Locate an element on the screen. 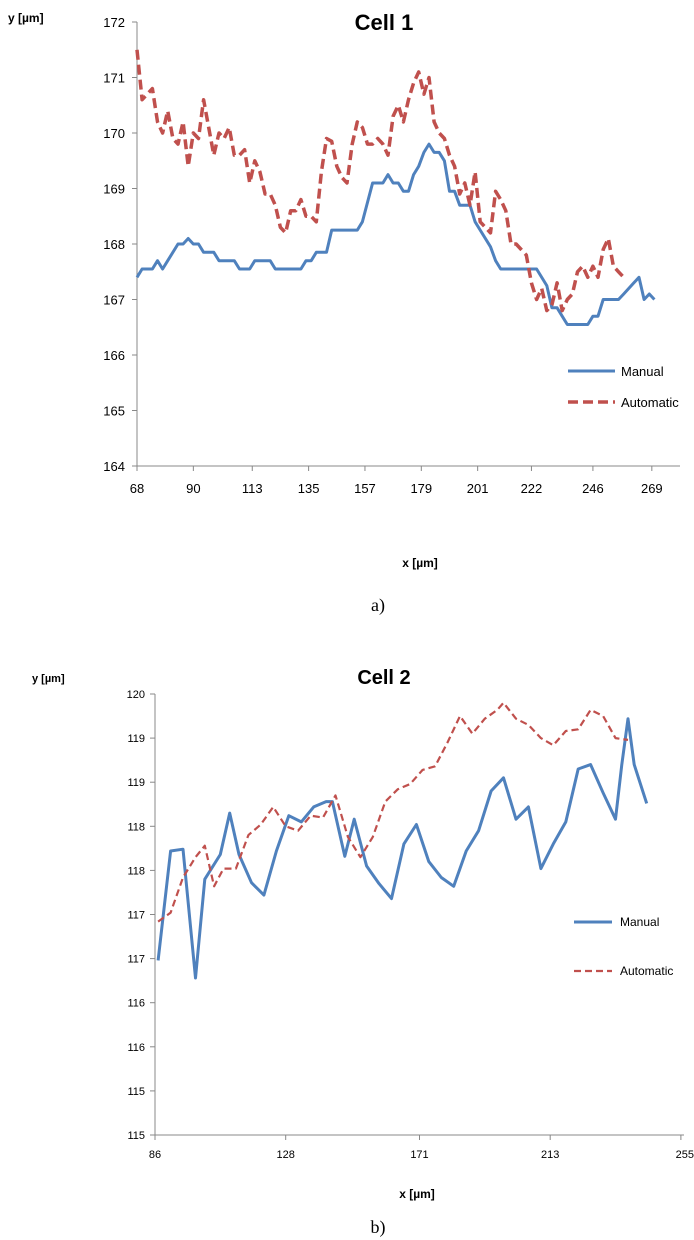 The image size is (694, 1240). y-tick-label: 169 is located at coordinates (114, 189).